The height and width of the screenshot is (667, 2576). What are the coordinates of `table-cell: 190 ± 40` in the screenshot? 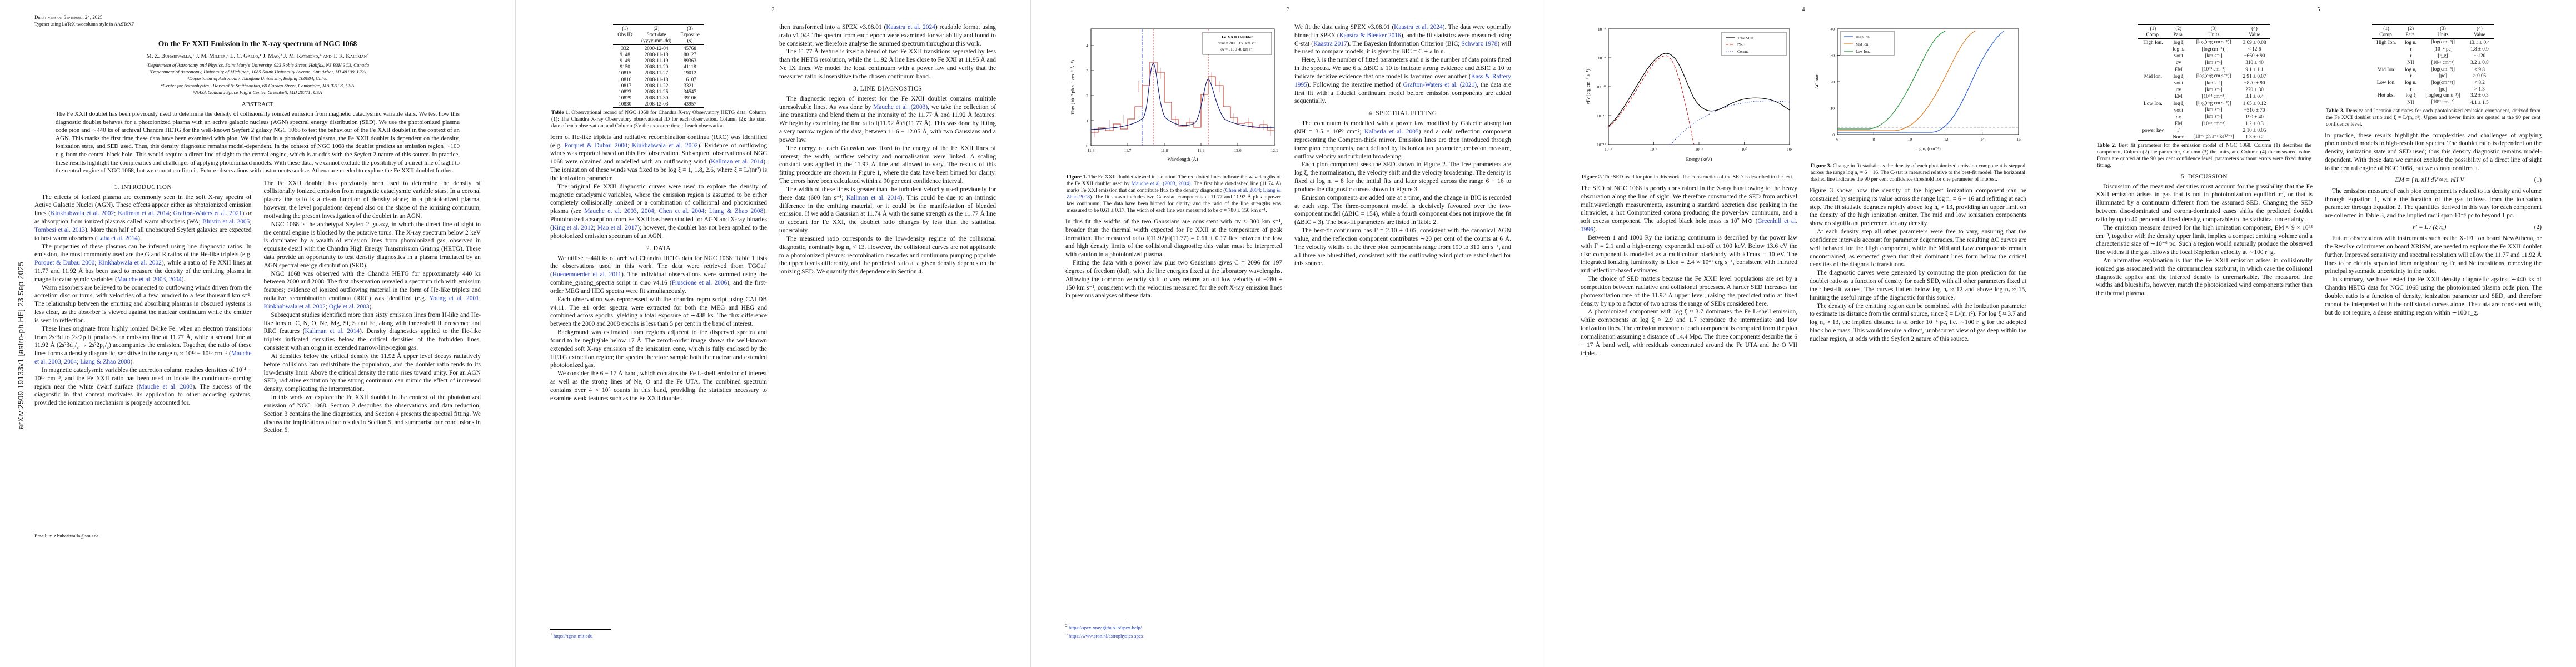 It's located at (2254, 116).